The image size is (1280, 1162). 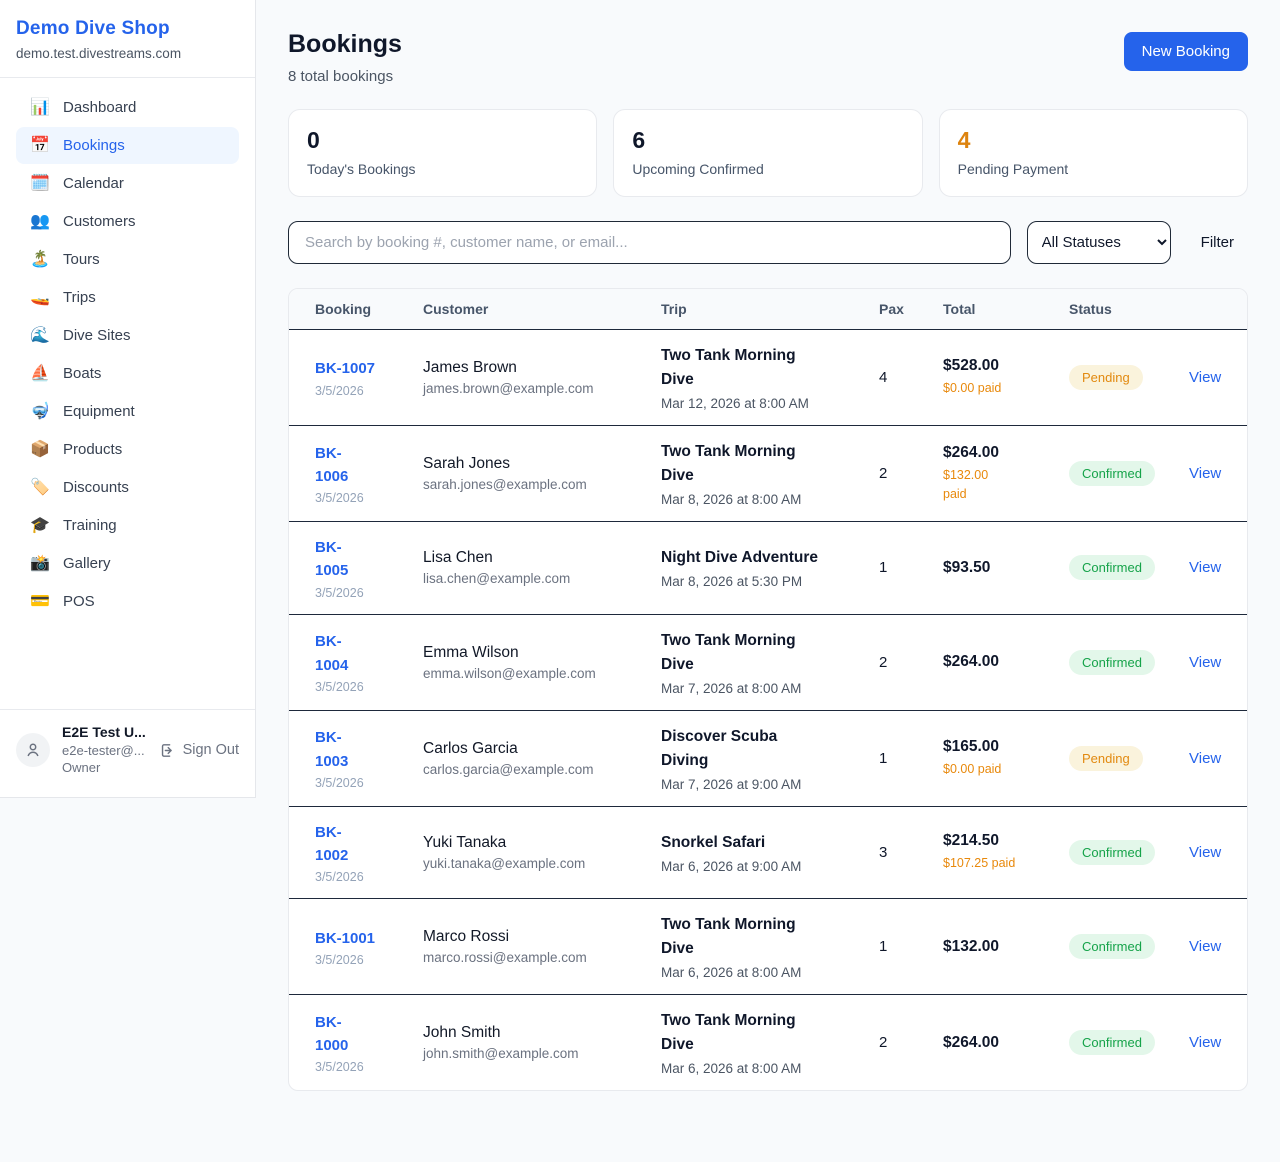 I want to click on sidebar-item-label: Training, so click(x=90, y=525).